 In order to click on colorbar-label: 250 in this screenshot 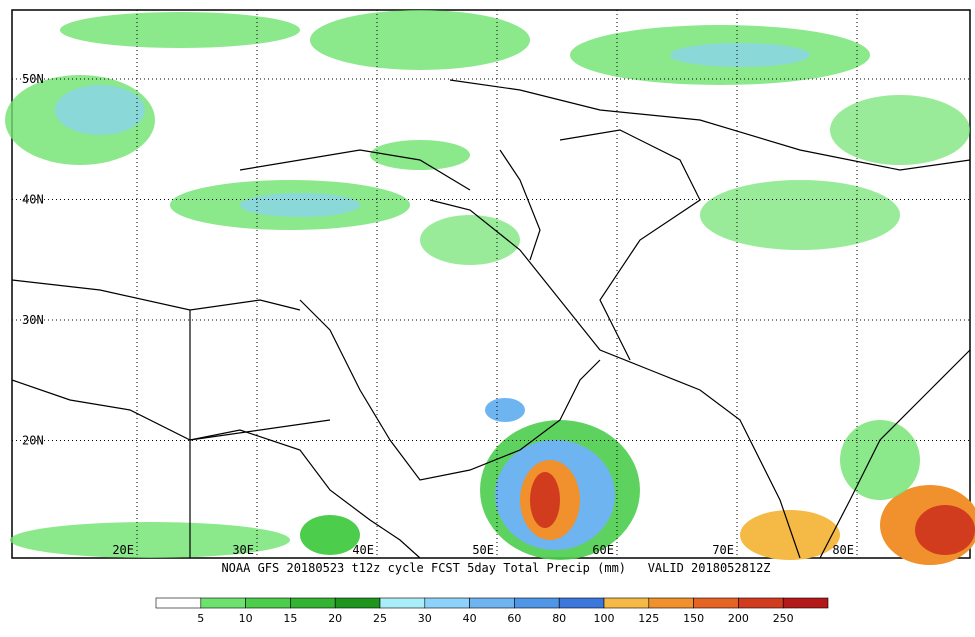, I will do `click(783, 618)`.